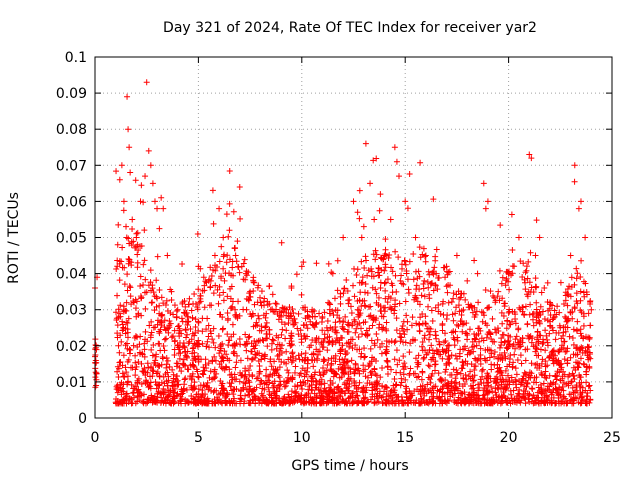  I want to click on x-axis-label: GPS time / hours, so click(349, 466).